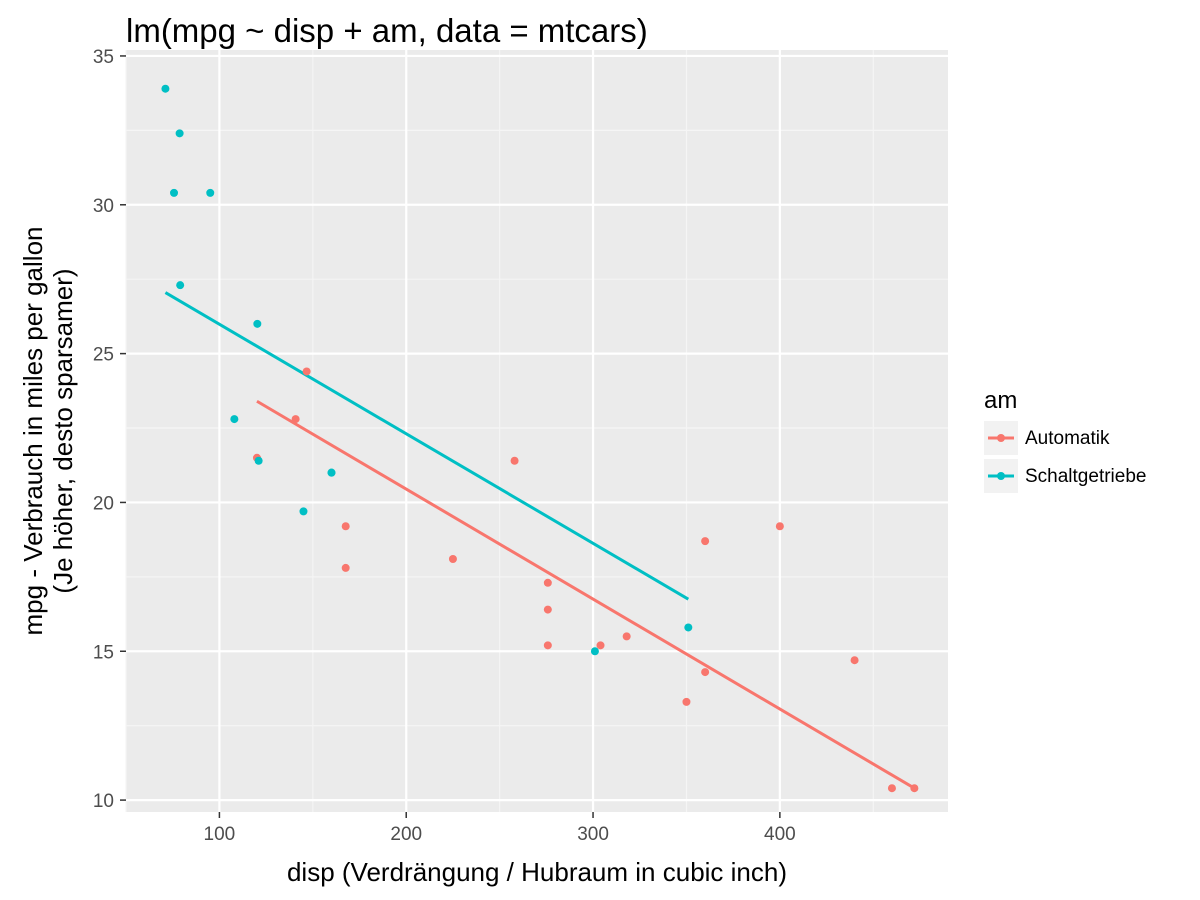 This screenshot has height=900, width=1200. Describe the element at coordinates (103, 355) in the screenshot. I see `y-tick-label: 25` at that location.